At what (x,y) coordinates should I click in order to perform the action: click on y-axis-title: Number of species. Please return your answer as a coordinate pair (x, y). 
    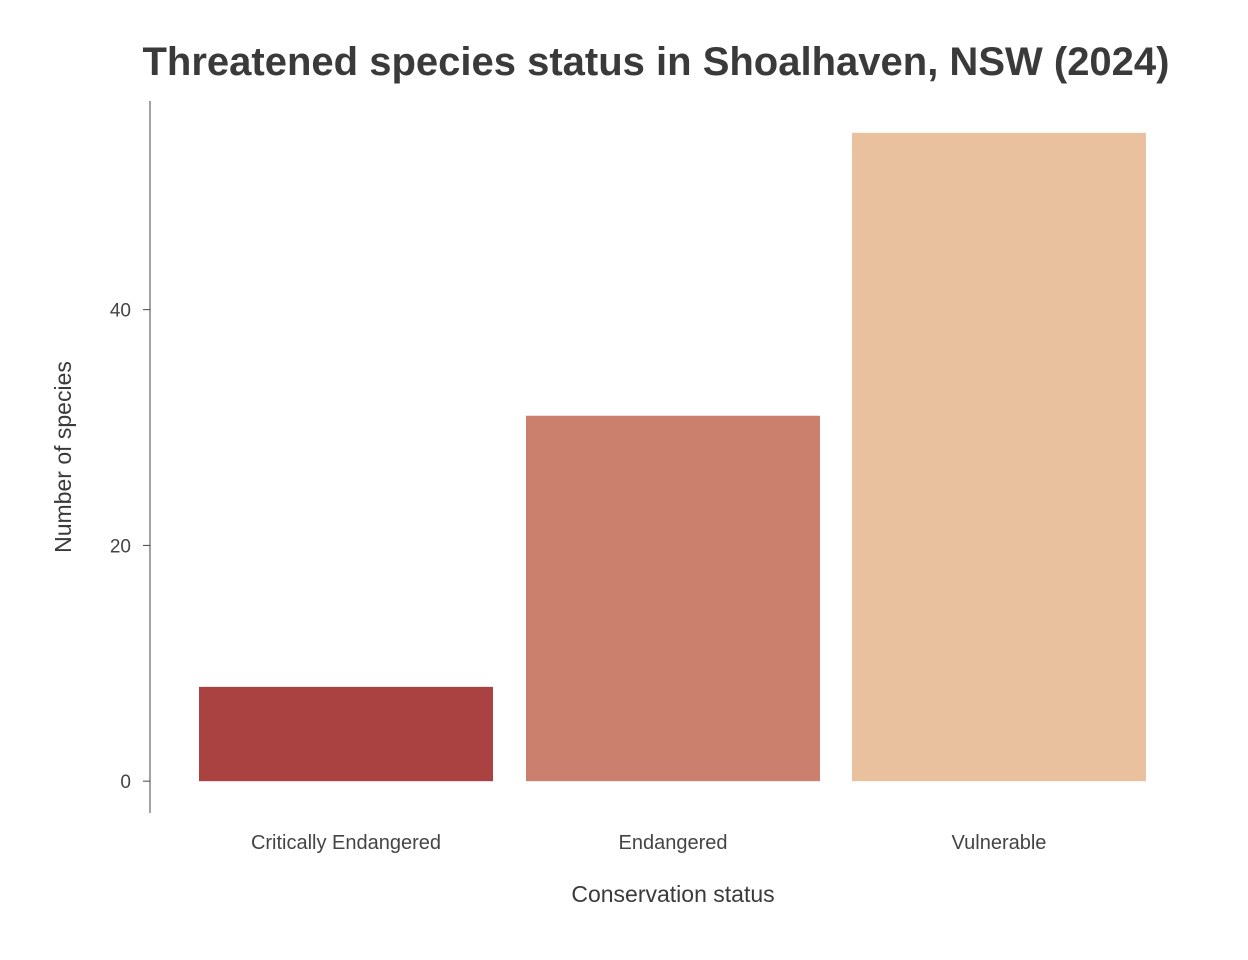
    Looking at the image, I should click on (63, 457).